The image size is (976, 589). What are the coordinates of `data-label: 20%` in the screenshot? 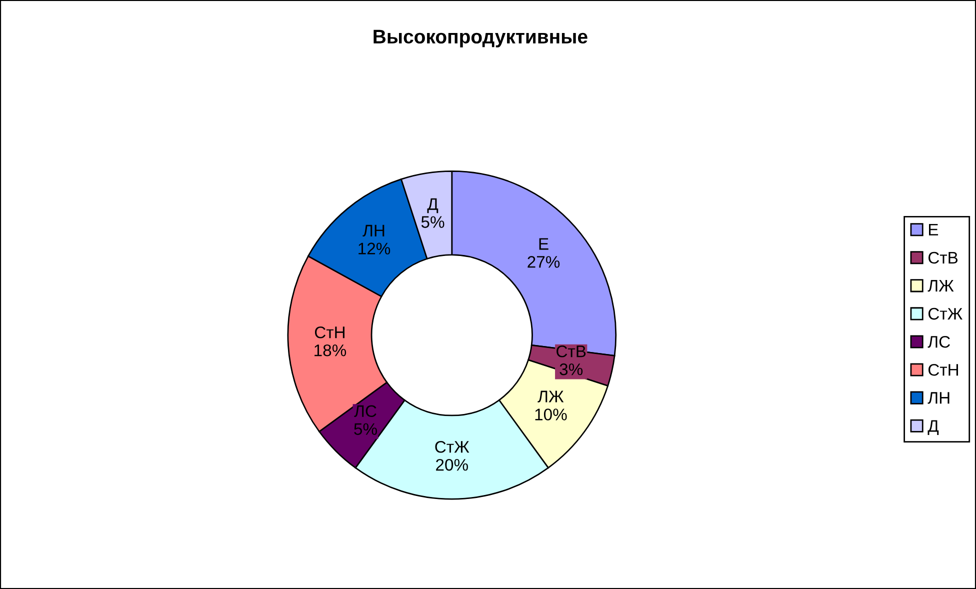 It's located at (452, 464).